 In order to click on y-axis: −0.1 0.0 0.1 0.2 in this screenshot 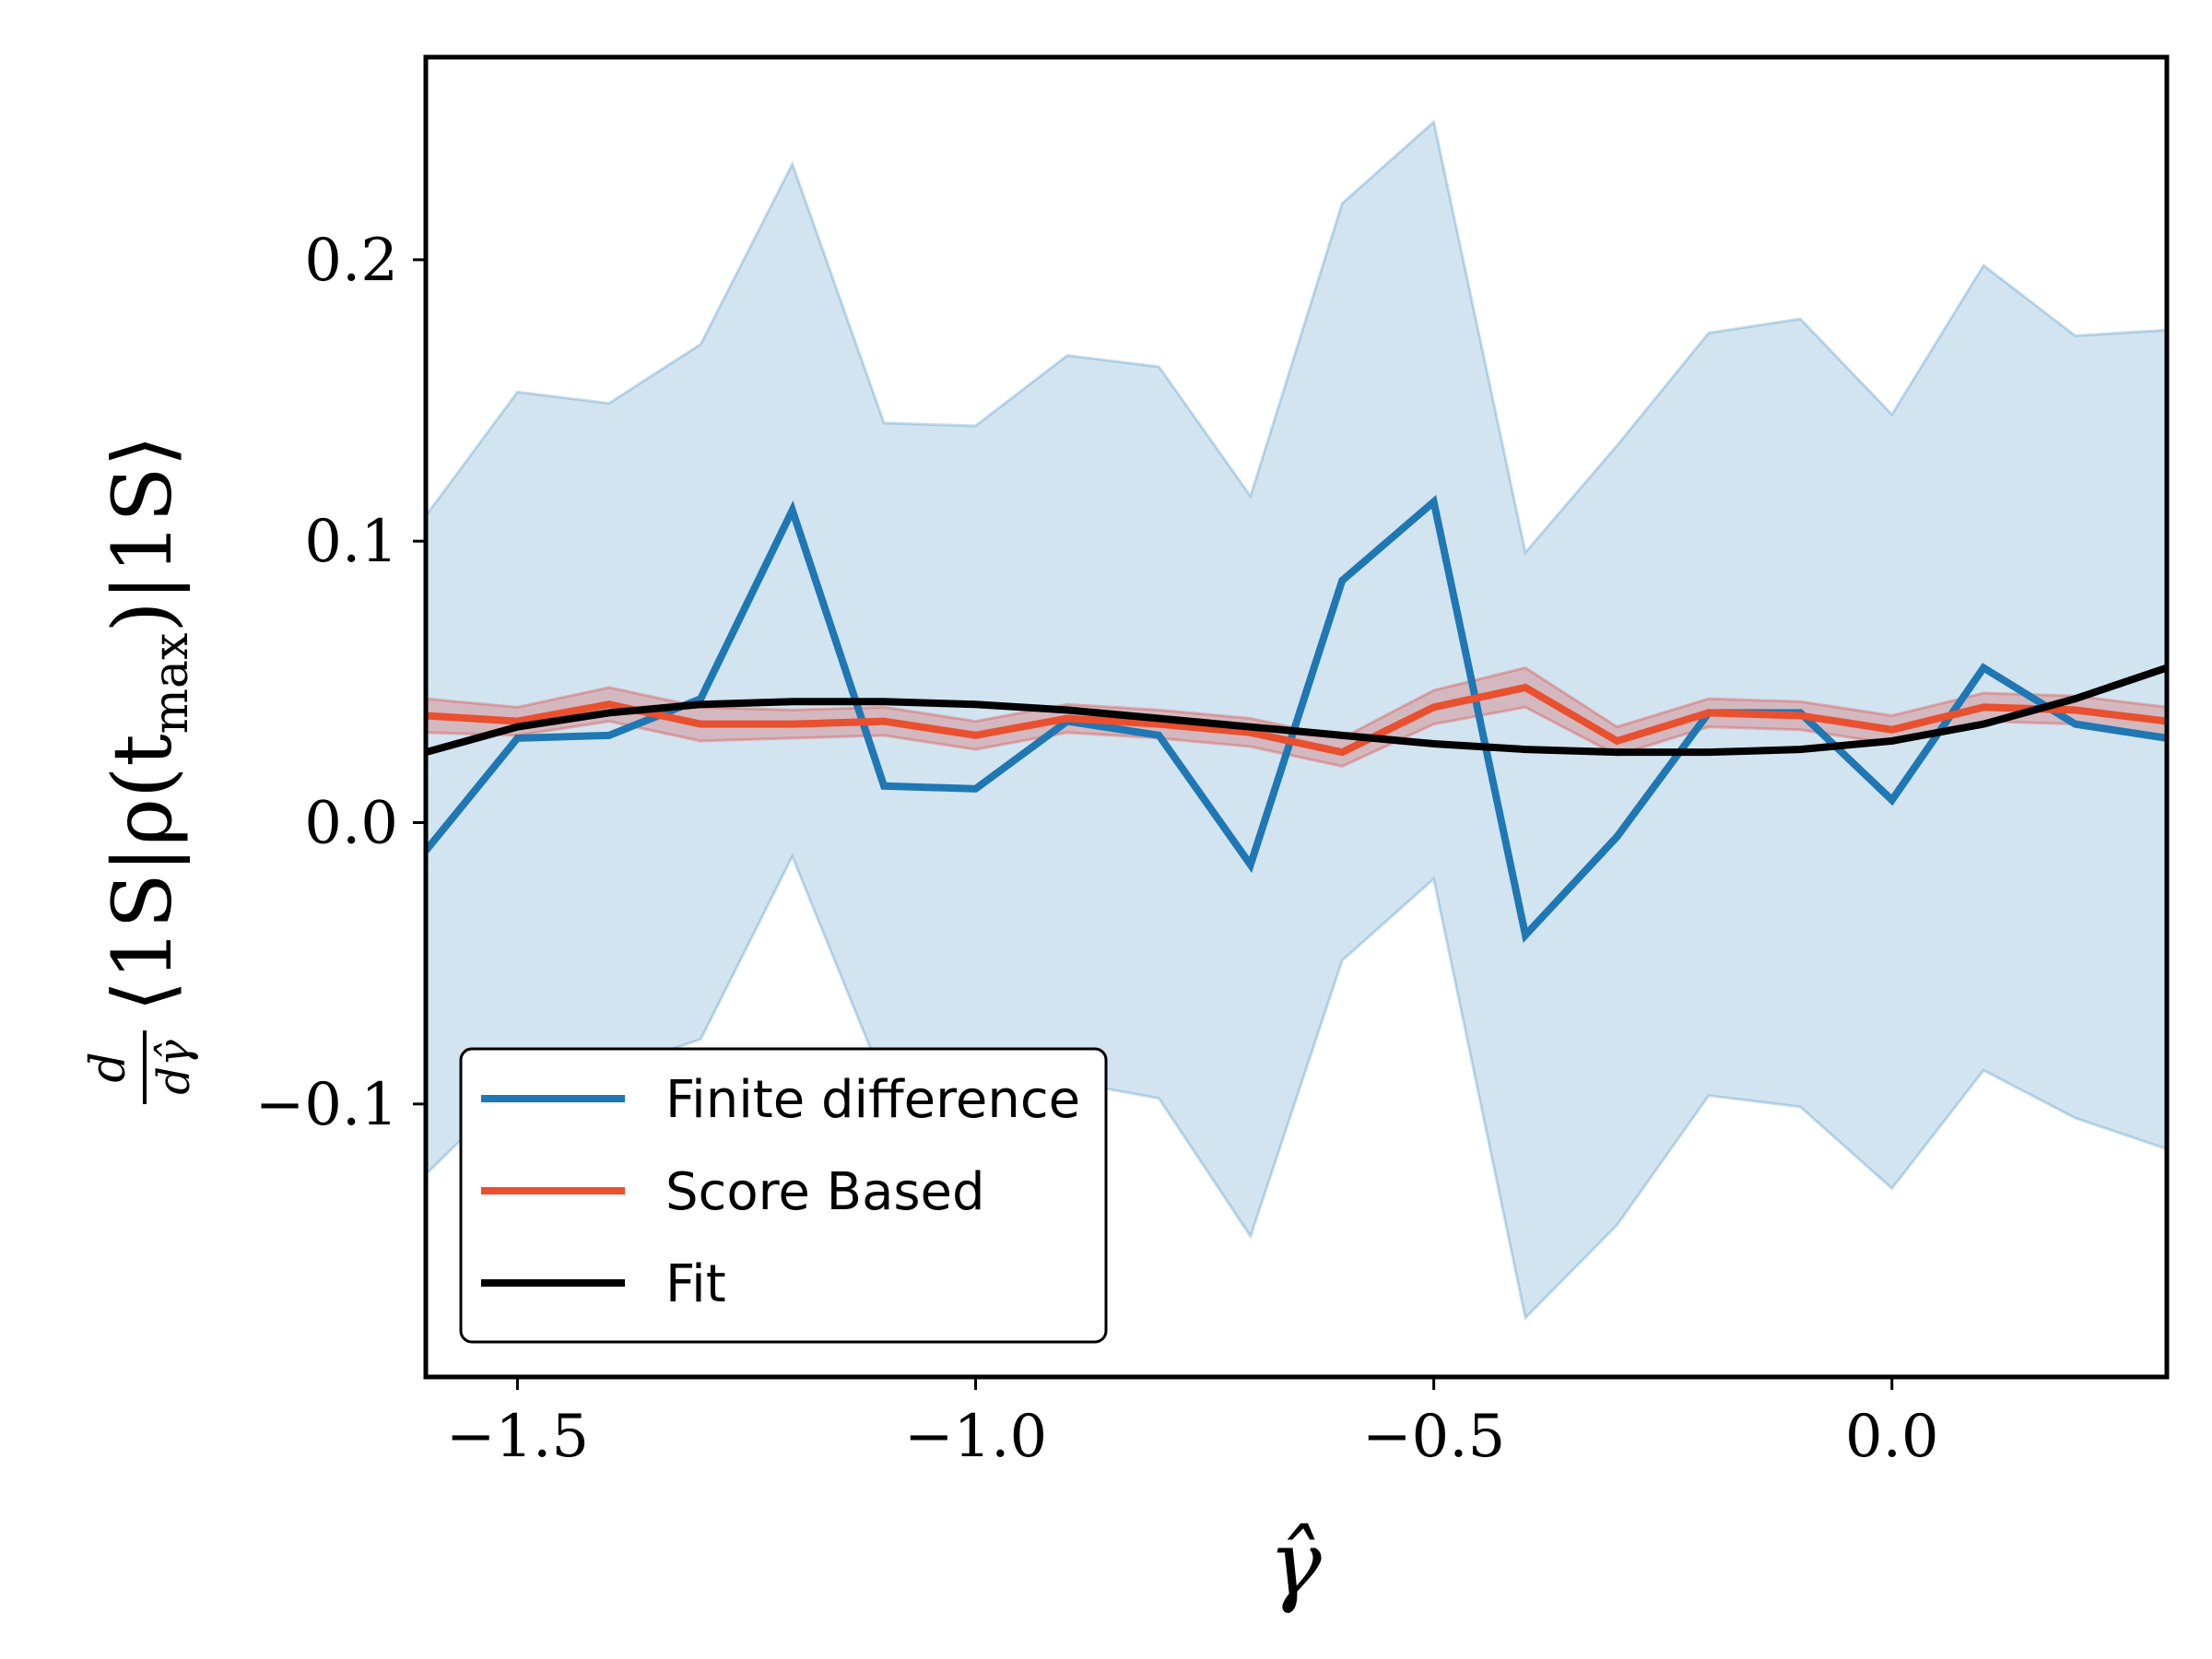, I will do `click(340, 683)`.